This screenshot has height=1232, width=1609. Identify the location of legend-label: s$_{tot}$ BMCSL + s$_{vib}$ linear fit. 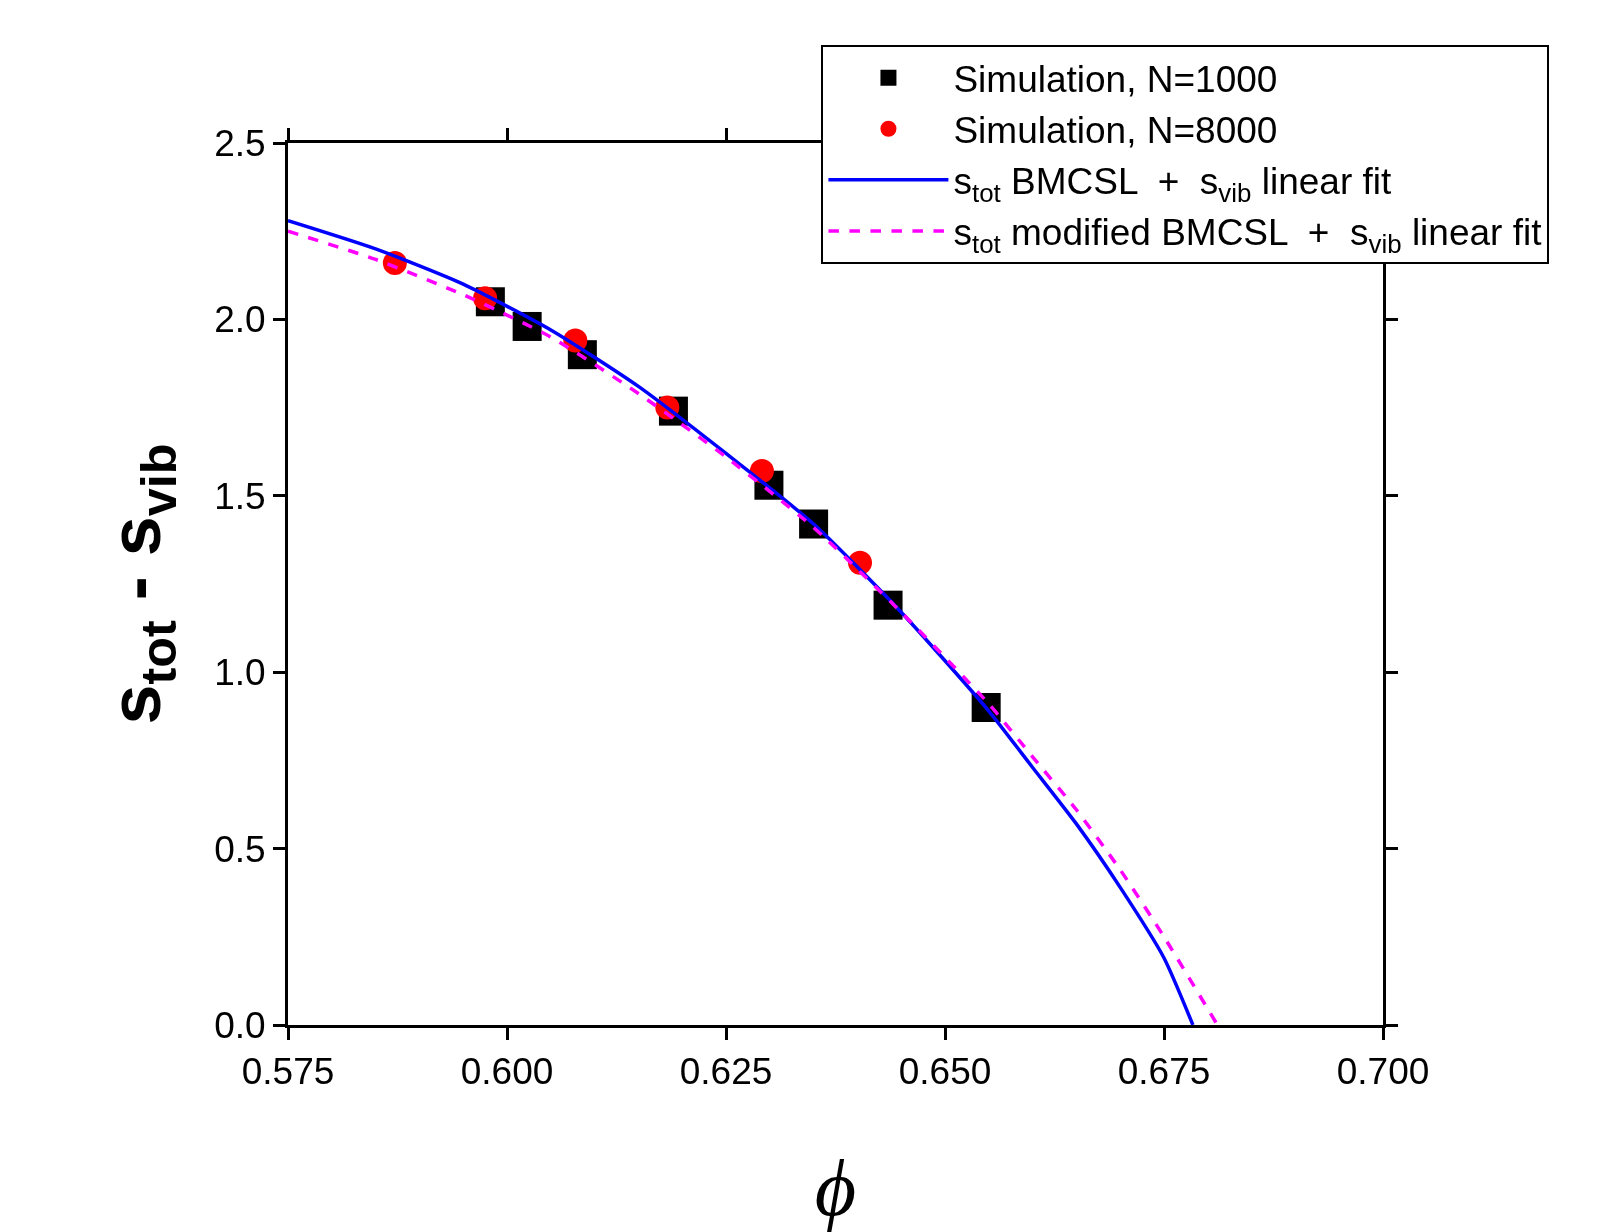
(1173, 184).